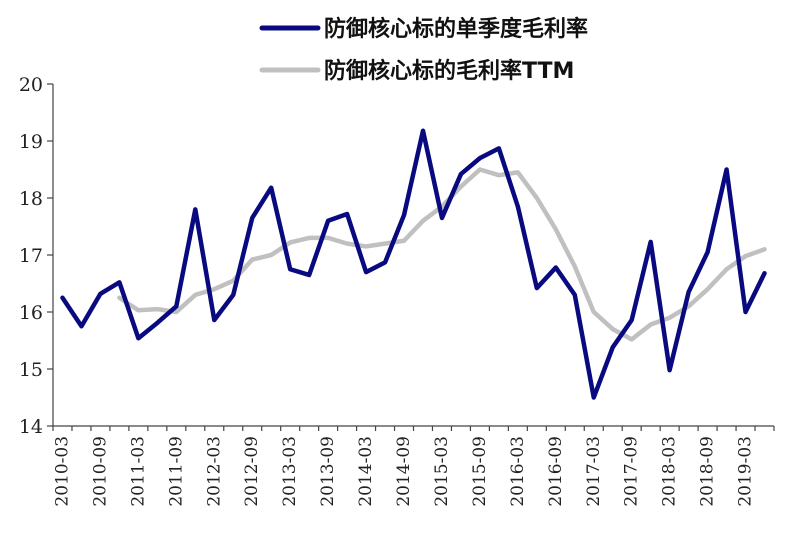  What do you see at coordinates (31, 85) in the screenshot?
I see `y-tick-label: 20` at bounding box center [31, 85].